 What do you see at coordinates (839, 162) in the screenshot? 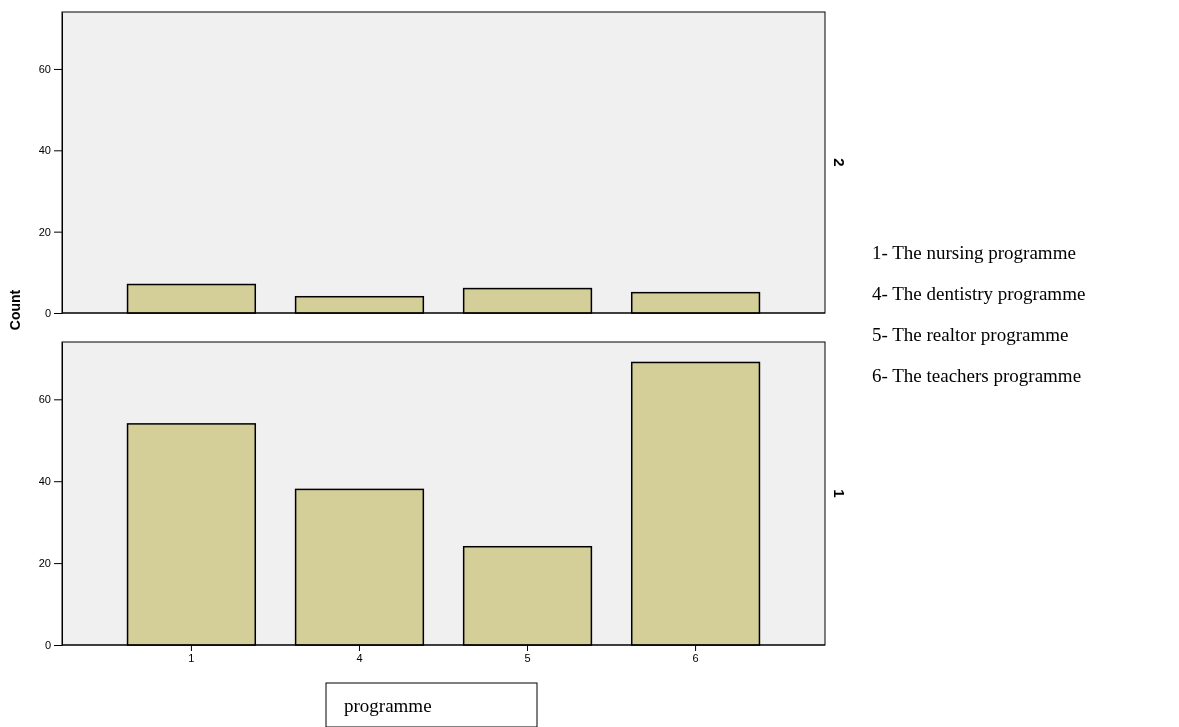
I see `text: 2` at bounding box center [839, 162].